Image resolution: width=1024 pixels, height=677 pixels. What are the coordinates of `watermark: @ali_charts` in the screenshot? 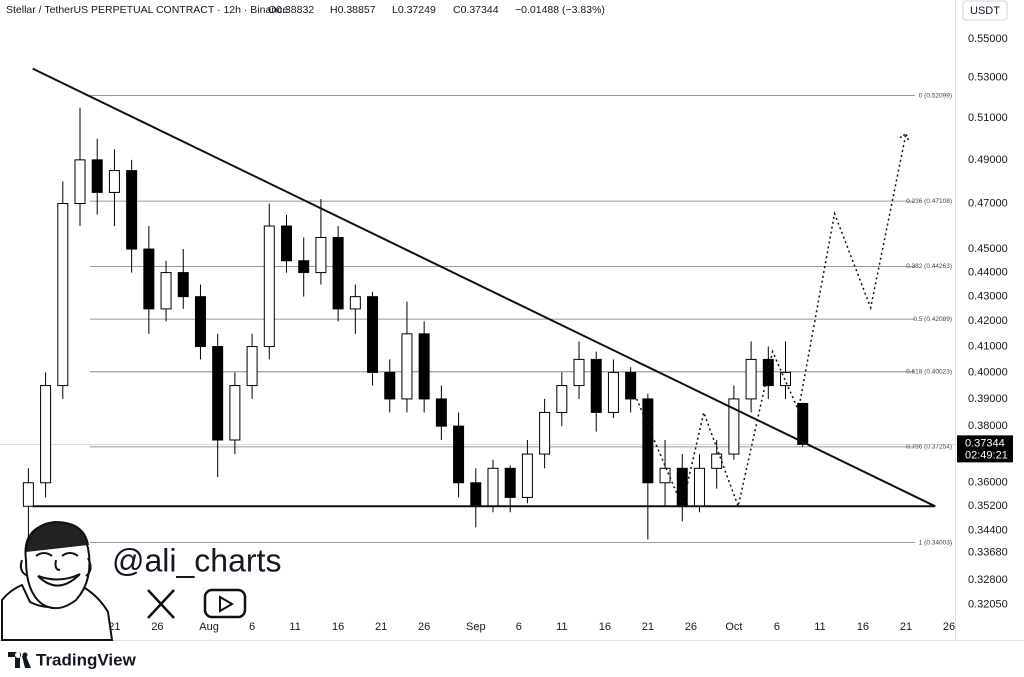 It's located at (196, 560).